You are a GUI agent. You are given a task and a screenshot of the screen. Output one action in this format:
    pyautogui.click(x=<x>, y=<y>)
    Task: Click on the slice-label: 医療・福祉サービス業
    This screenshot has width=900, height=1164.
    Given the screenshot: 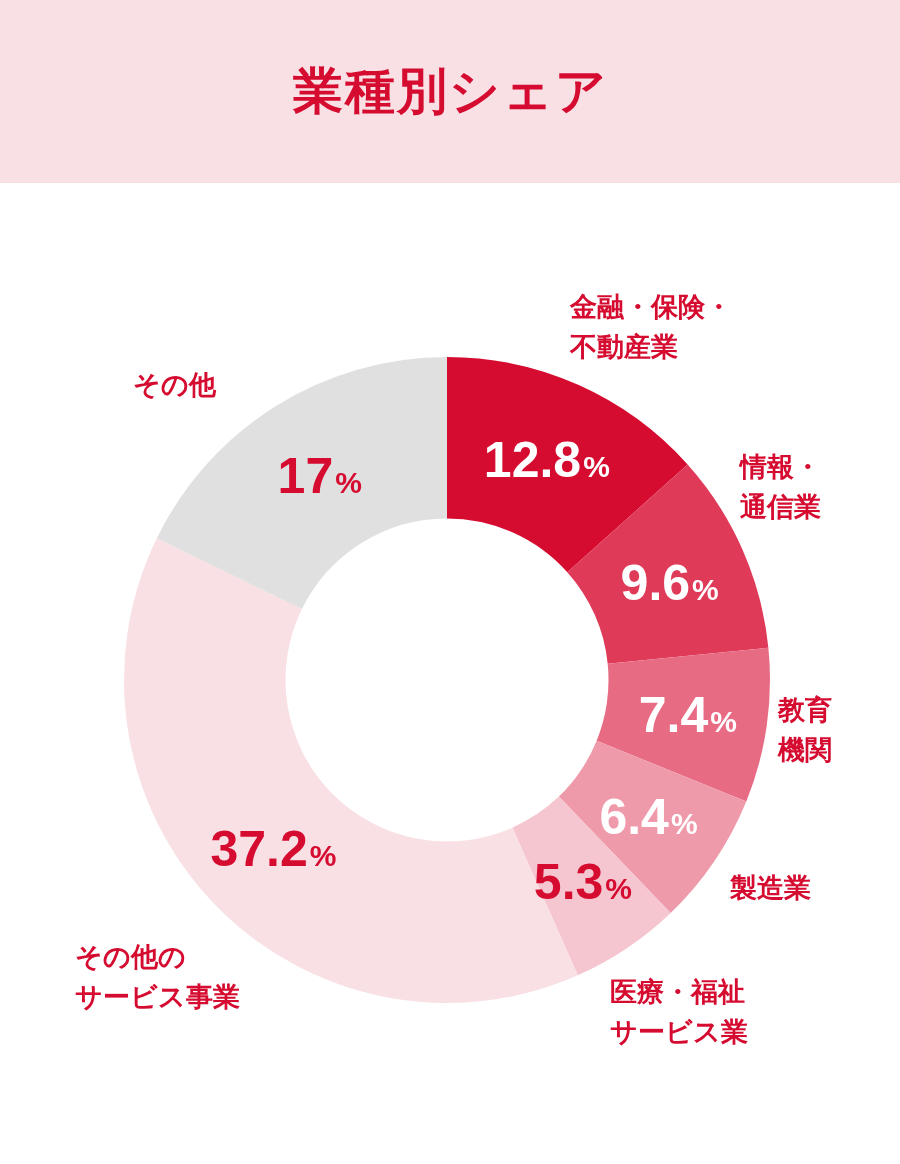 What is the action you would take?
    pyautogui.click(x=679, y=1012)
    